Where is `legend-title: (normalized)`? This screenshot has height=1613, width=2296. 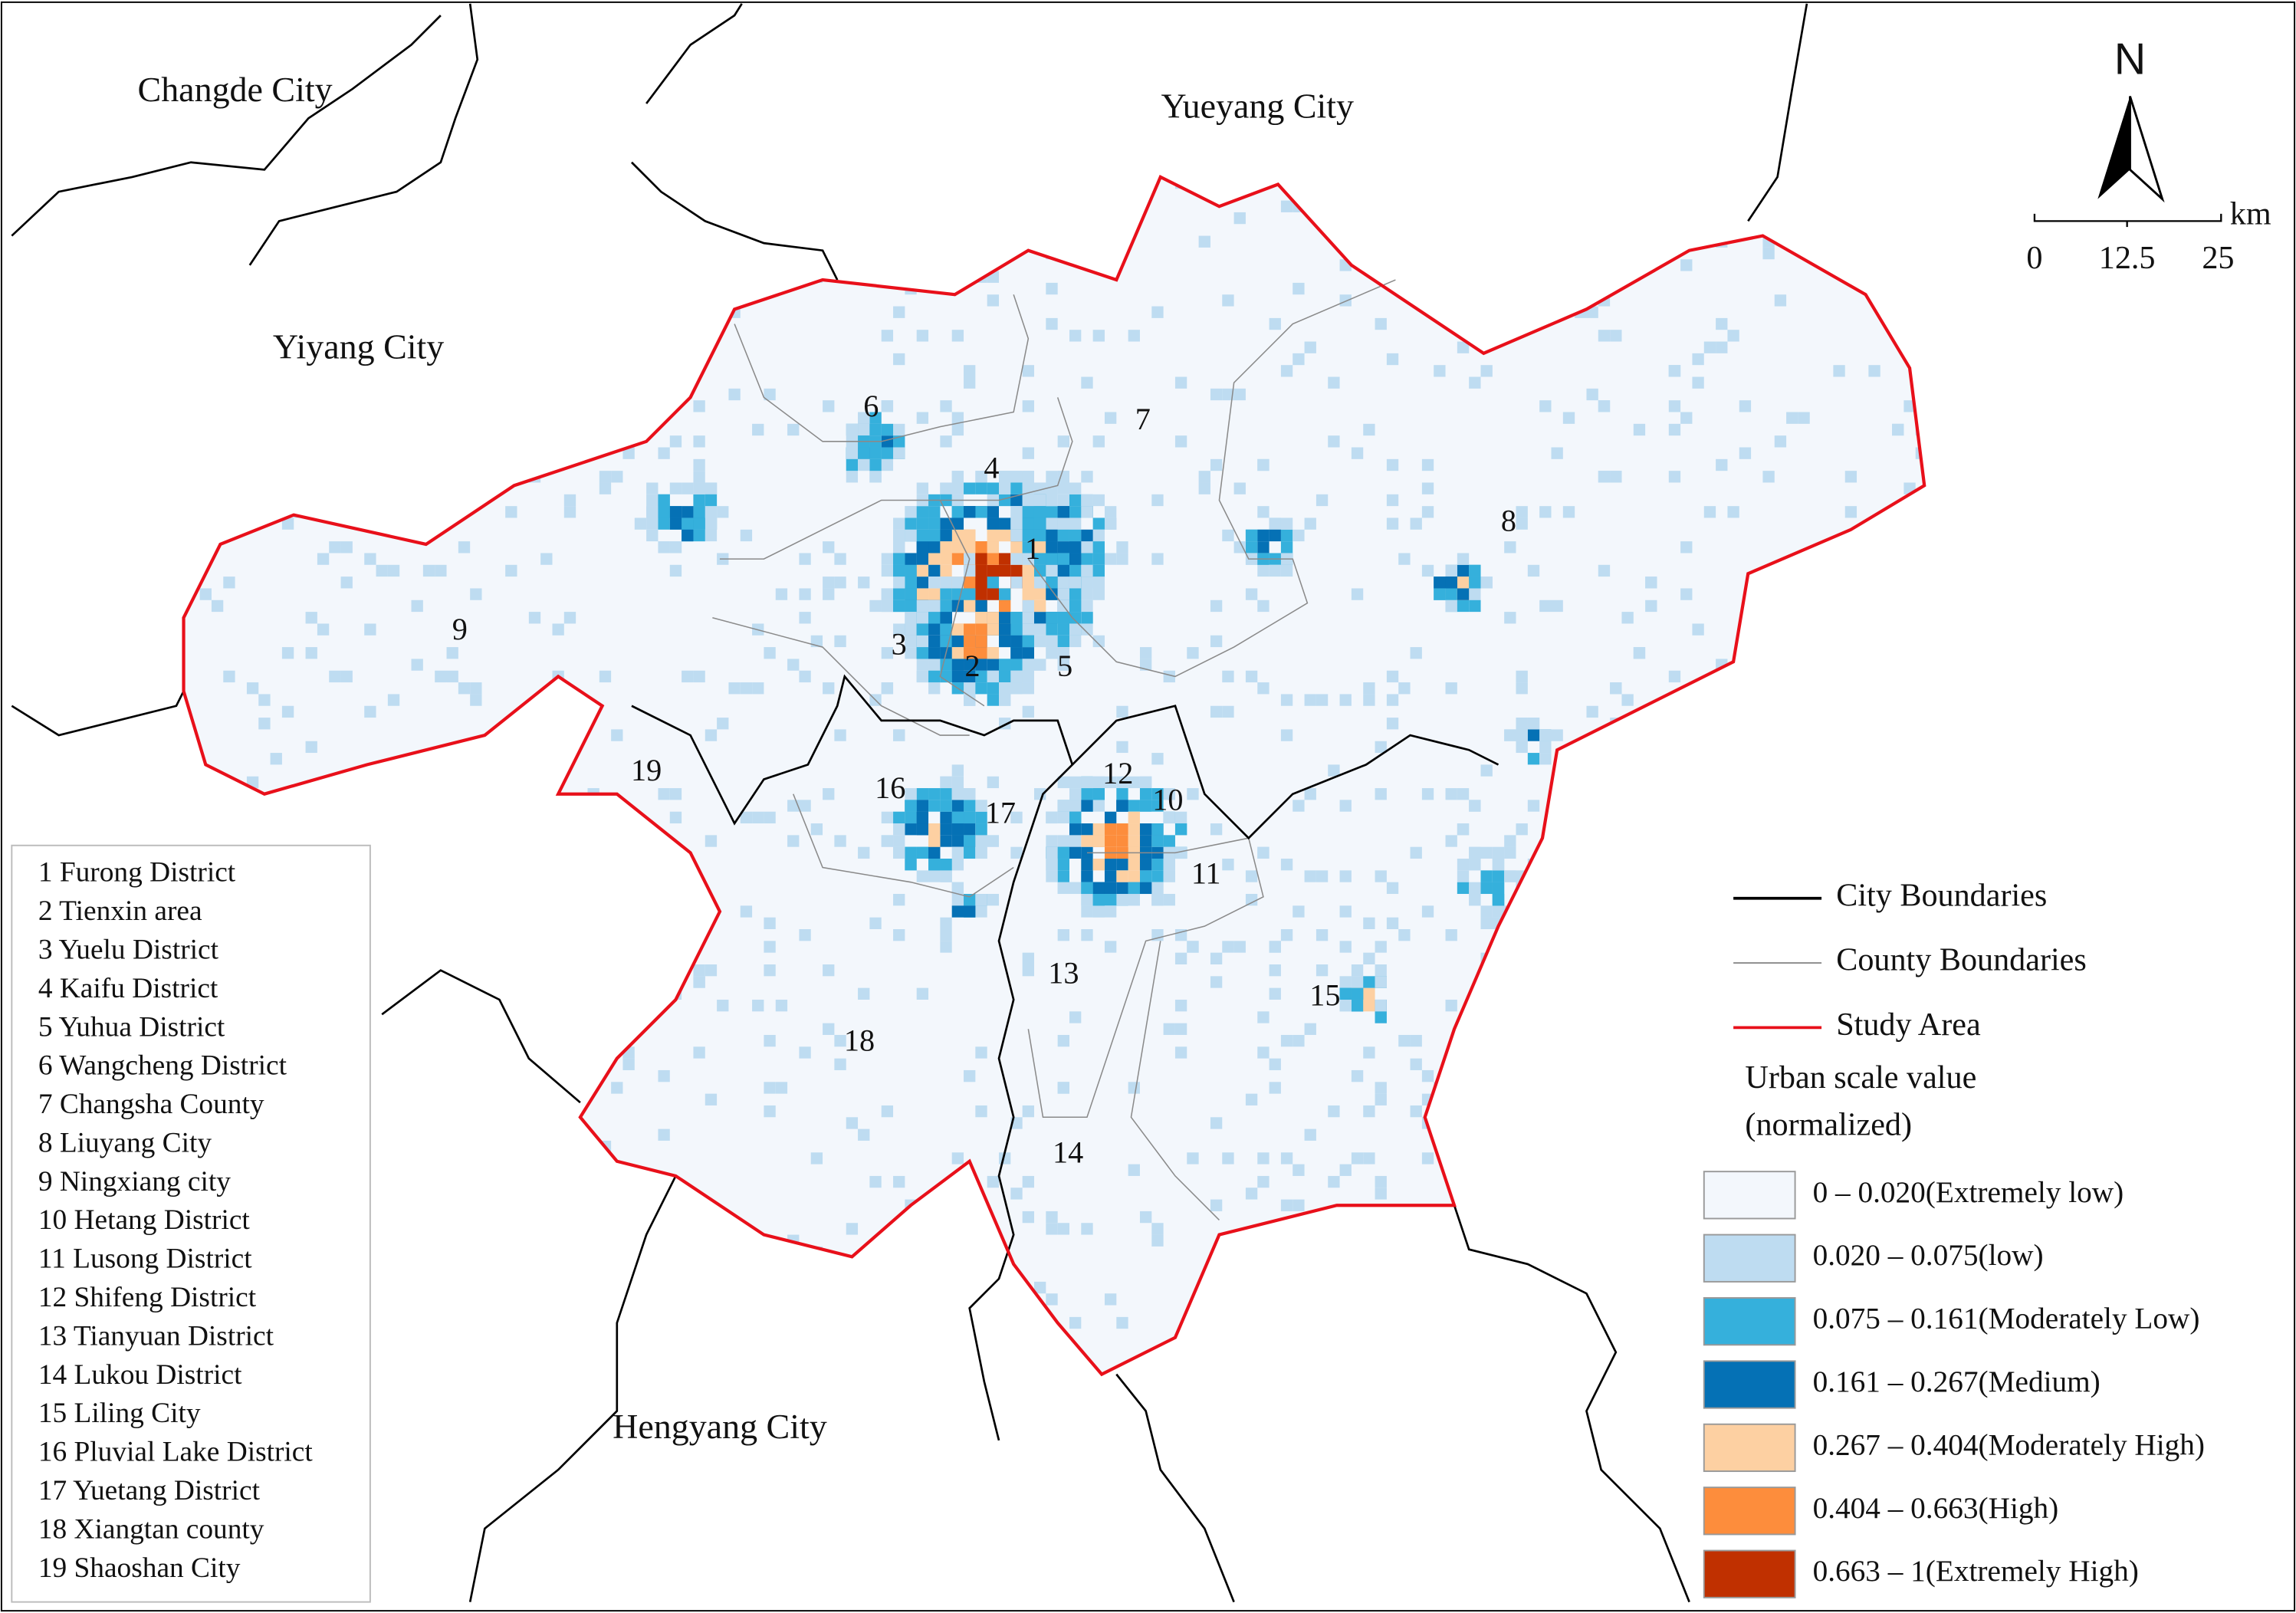
legend-title: (normalized) is located at coordinates (1828, 1124).